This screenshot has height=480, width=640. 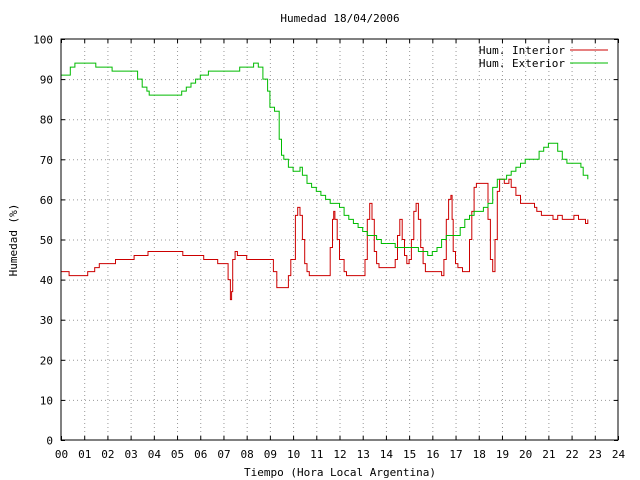 I want to click on x-tick-label: 09, so click(x=270, y=454).